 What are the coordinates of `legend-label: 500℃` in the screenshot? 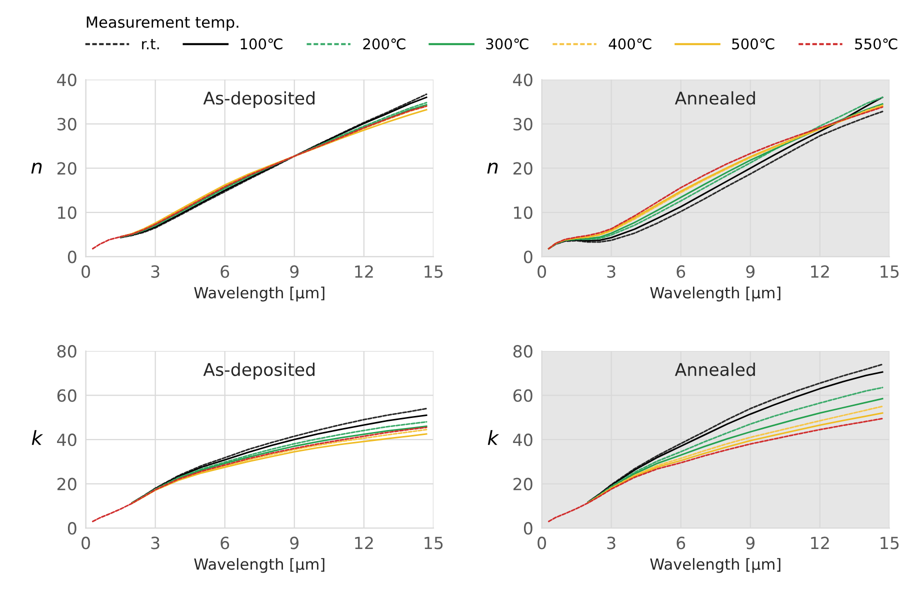 It's located at (753, 44).